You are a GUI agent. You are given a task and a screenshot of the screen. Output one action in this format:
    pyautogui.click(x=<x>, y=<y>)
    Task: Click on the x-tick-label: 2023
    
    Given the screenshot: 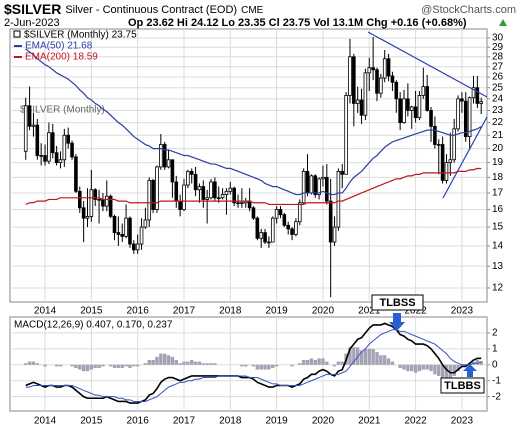 What is the action you would take?
    pyautogui.click(x=462, y=421)
    